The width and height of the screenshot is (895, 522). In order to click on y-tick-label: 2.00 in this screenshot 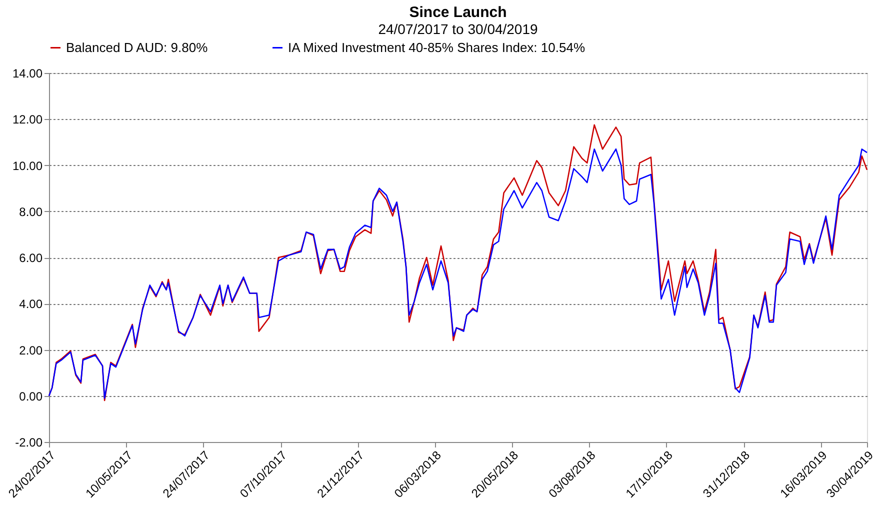, I will do `click(31, 350)`.